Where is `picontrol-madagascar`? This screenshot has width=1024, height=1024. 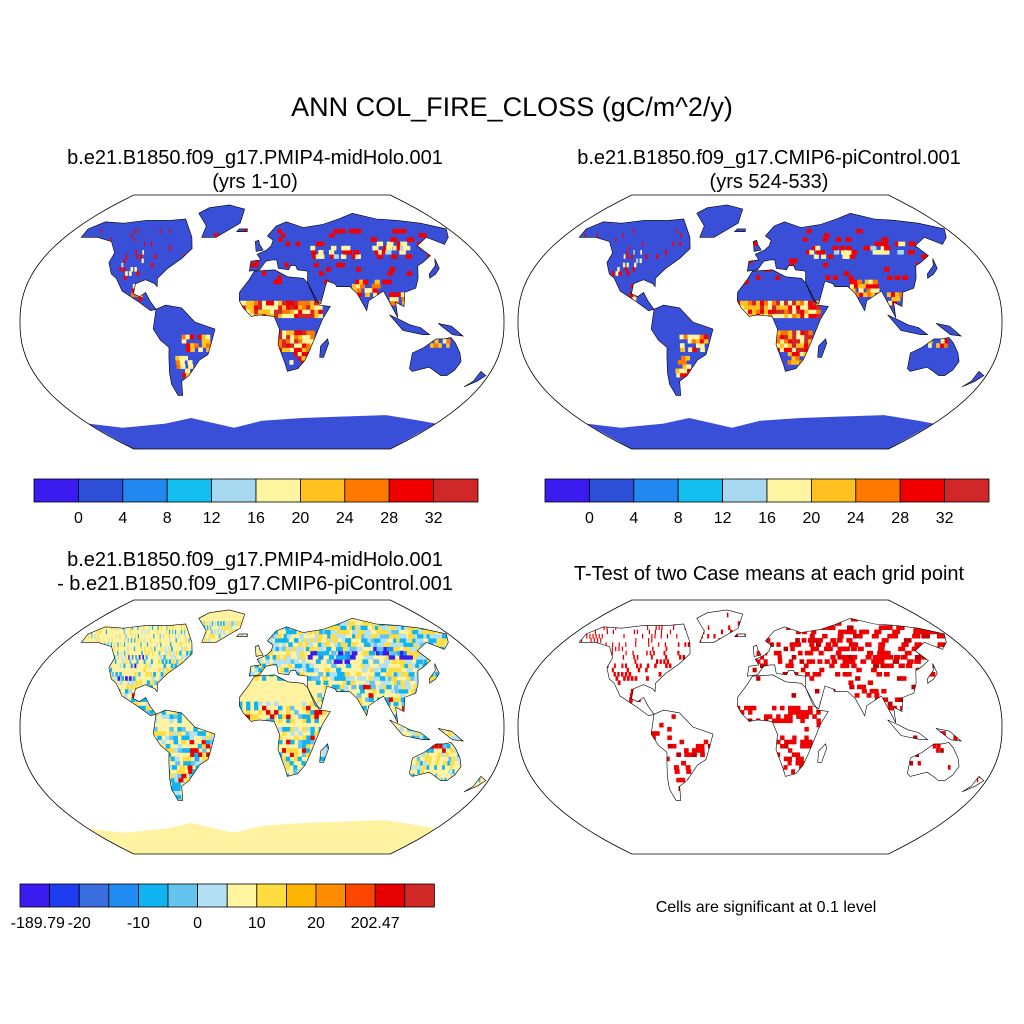
picontrol-madagascar is located at coordinates (822, 348).